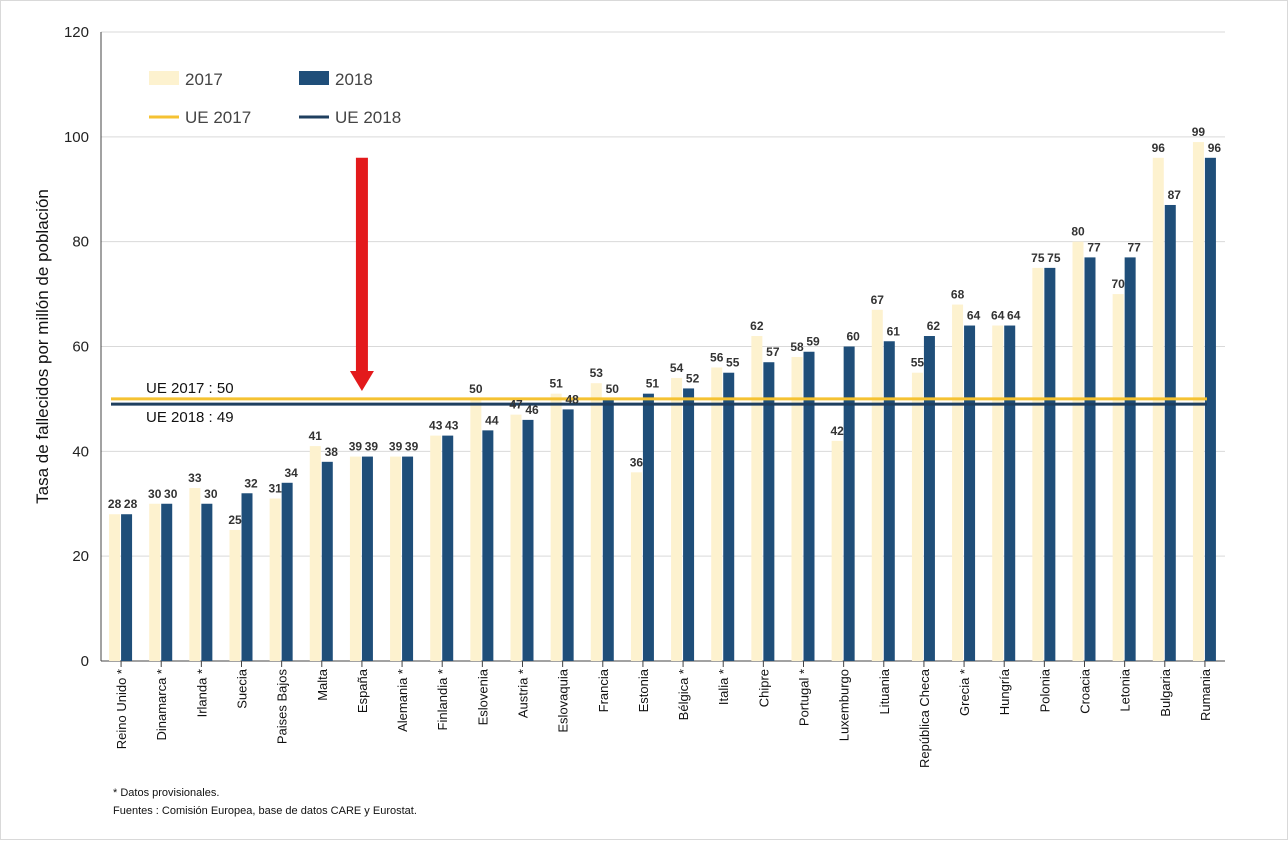 The height and width of the screenshot is (841, 1288). What do you see at coordinates (452, 426) in the screenshot?
I see `data-label-2018: 43` at bounding box center [452, 426].